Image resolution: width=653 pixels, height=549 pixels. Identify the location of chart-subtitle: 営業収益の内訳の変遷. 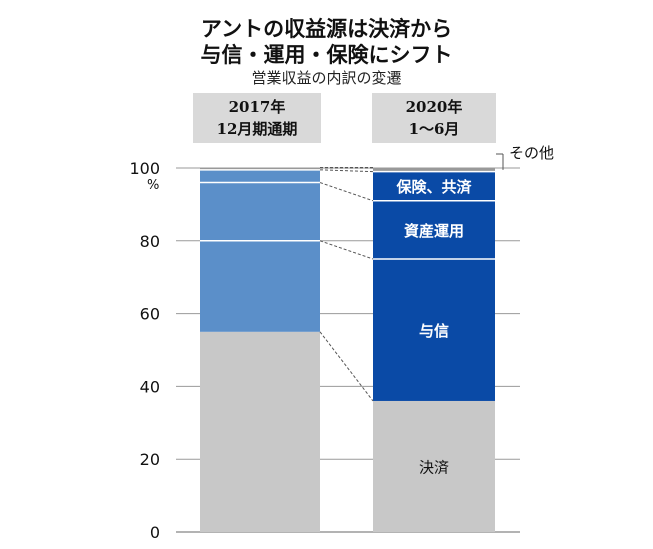
(326, 78).